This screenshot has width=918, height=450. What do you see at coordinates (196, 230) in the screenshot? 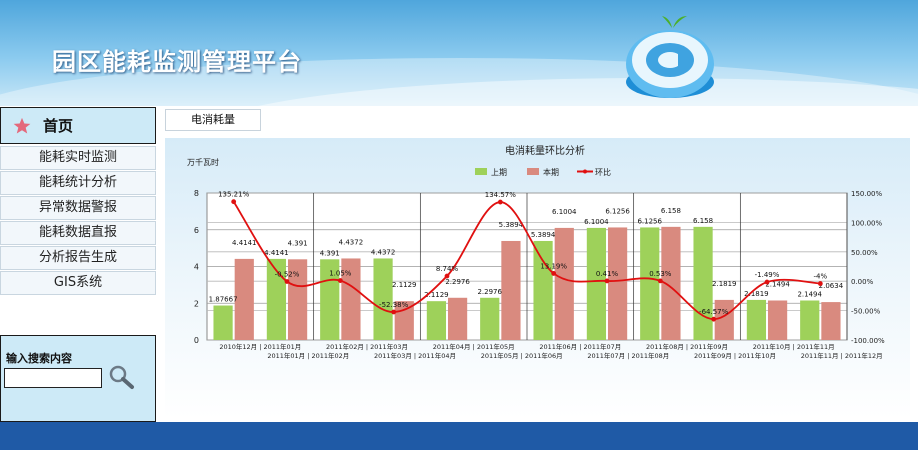
I see `y-tick-label: 6` at bounding box center [196, 230].